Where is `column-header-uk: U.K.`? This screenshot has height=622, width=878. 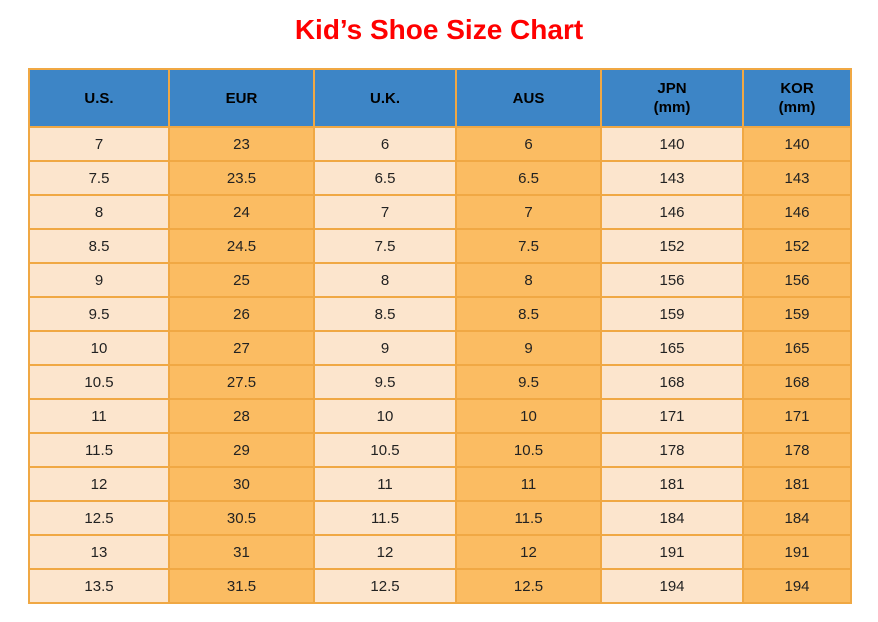
column-header-uk: U.K. is located at coordinates (385, 98).